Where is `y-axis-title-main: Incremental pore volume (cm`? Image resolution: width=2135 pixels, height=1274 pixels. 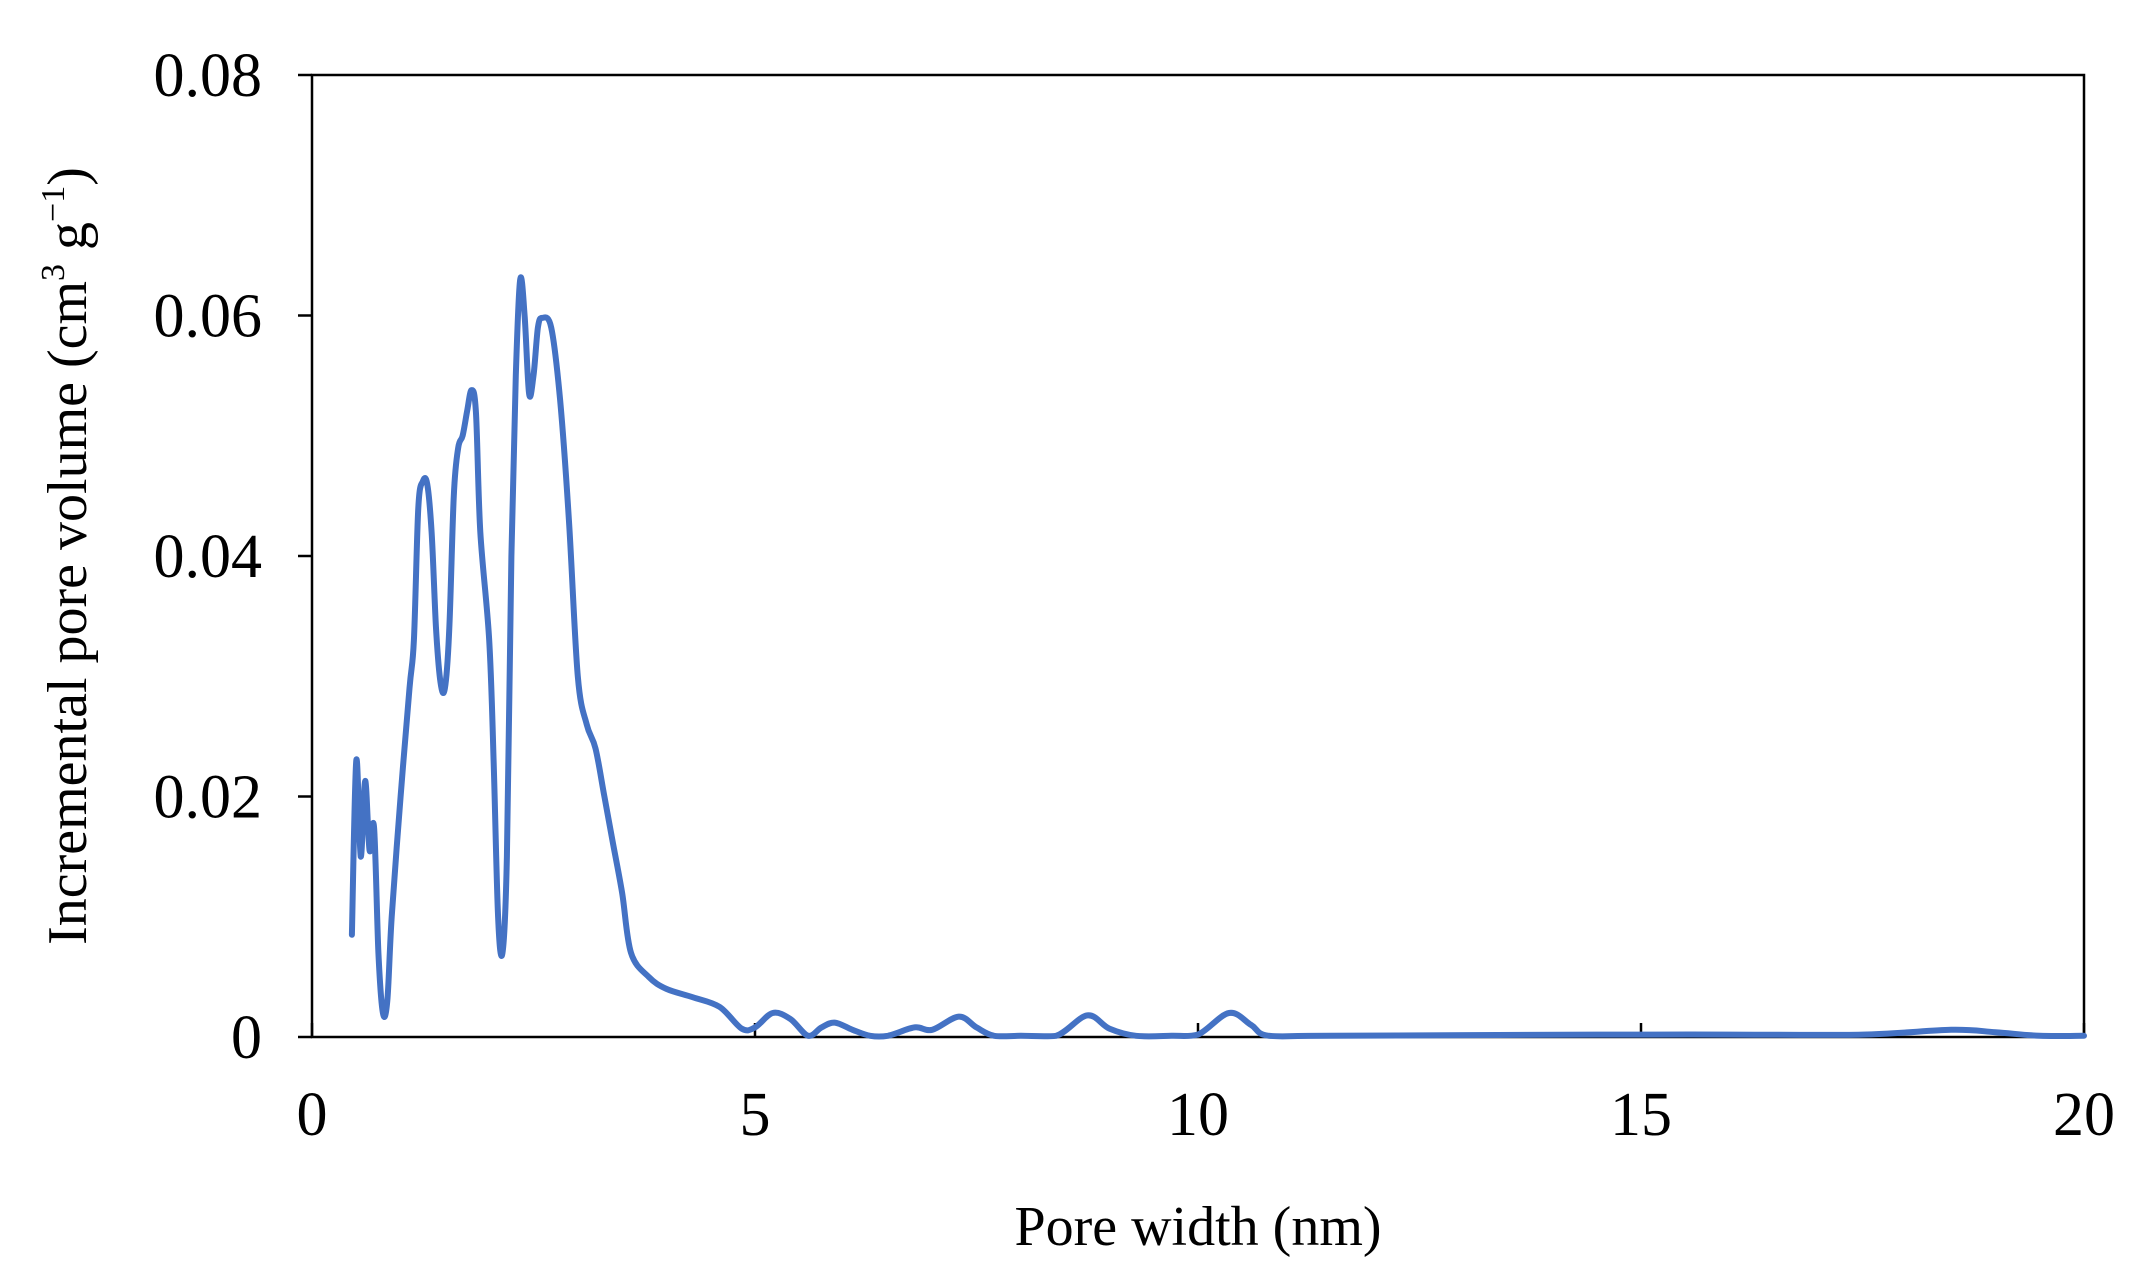 y-axis-title-main: Incremental pore volume (cm is located at coordinates (68, 613).